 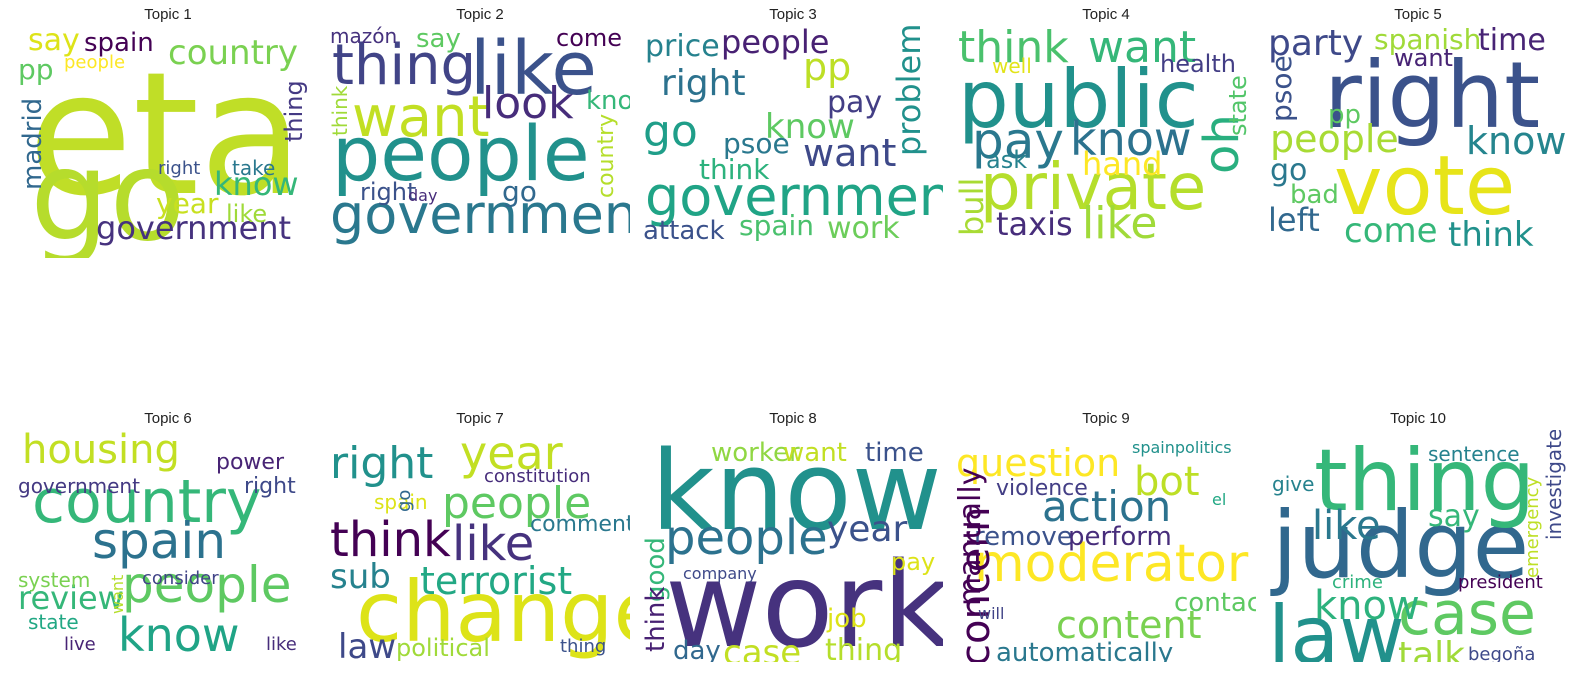 I want to click on cloud-word: private, so click(x=1093, y=188).